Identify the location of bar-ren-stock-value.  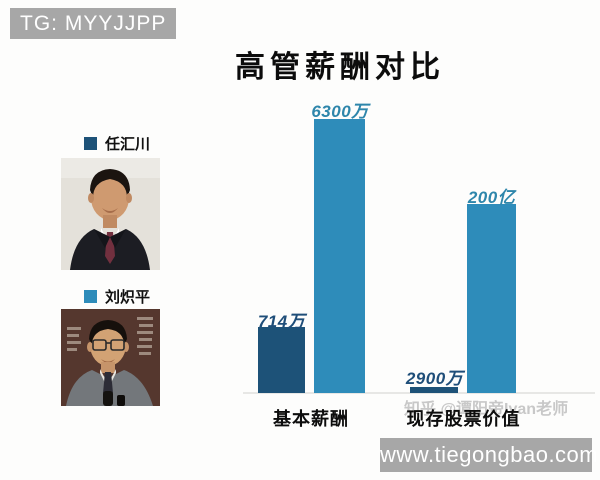
(434, 390).